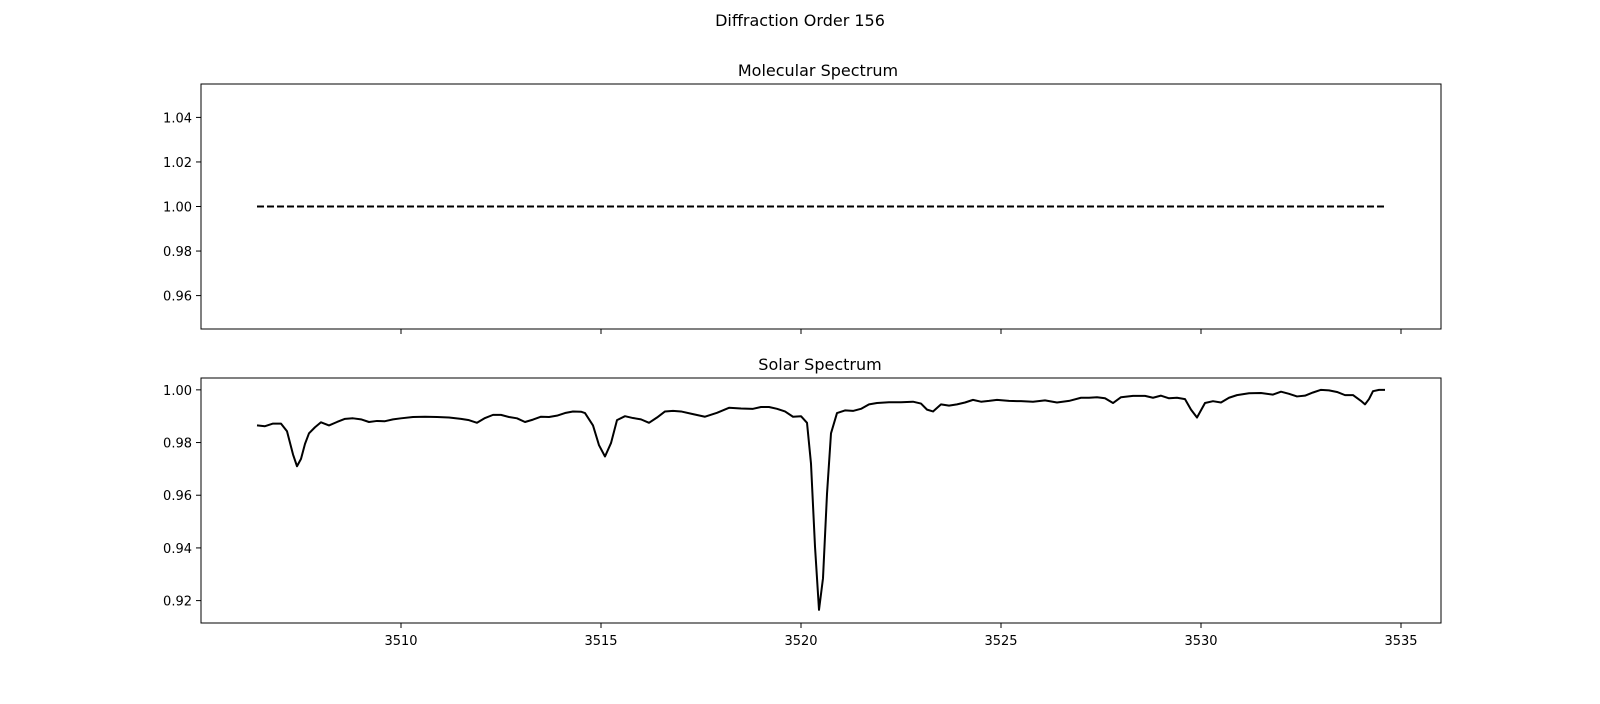 The height and width of the screenshot is (704, 1600). Describe the element at coordinates (1200, 641) in the screenshot. I see `x-tick-label: 3530` at that location.